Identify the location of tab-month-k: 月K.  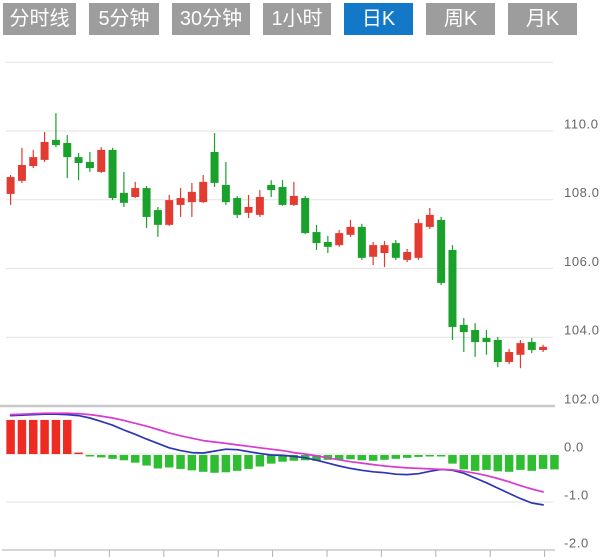
(542, 19).